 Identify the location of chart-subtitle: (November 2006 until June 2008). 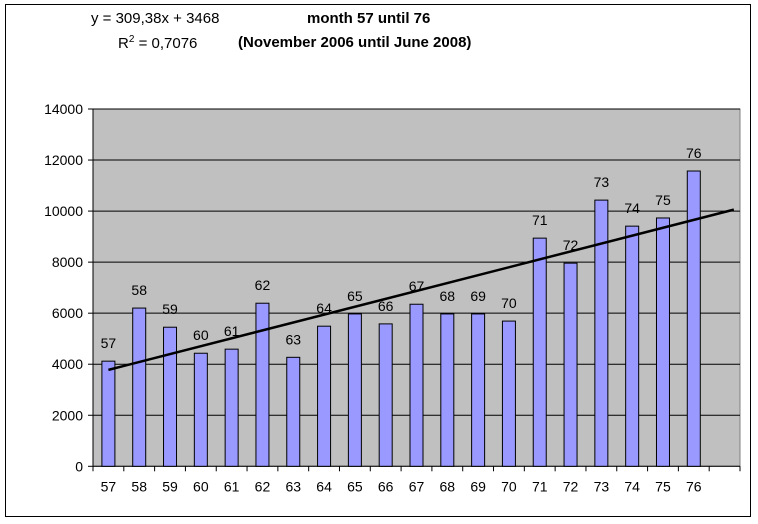
(355, 42).